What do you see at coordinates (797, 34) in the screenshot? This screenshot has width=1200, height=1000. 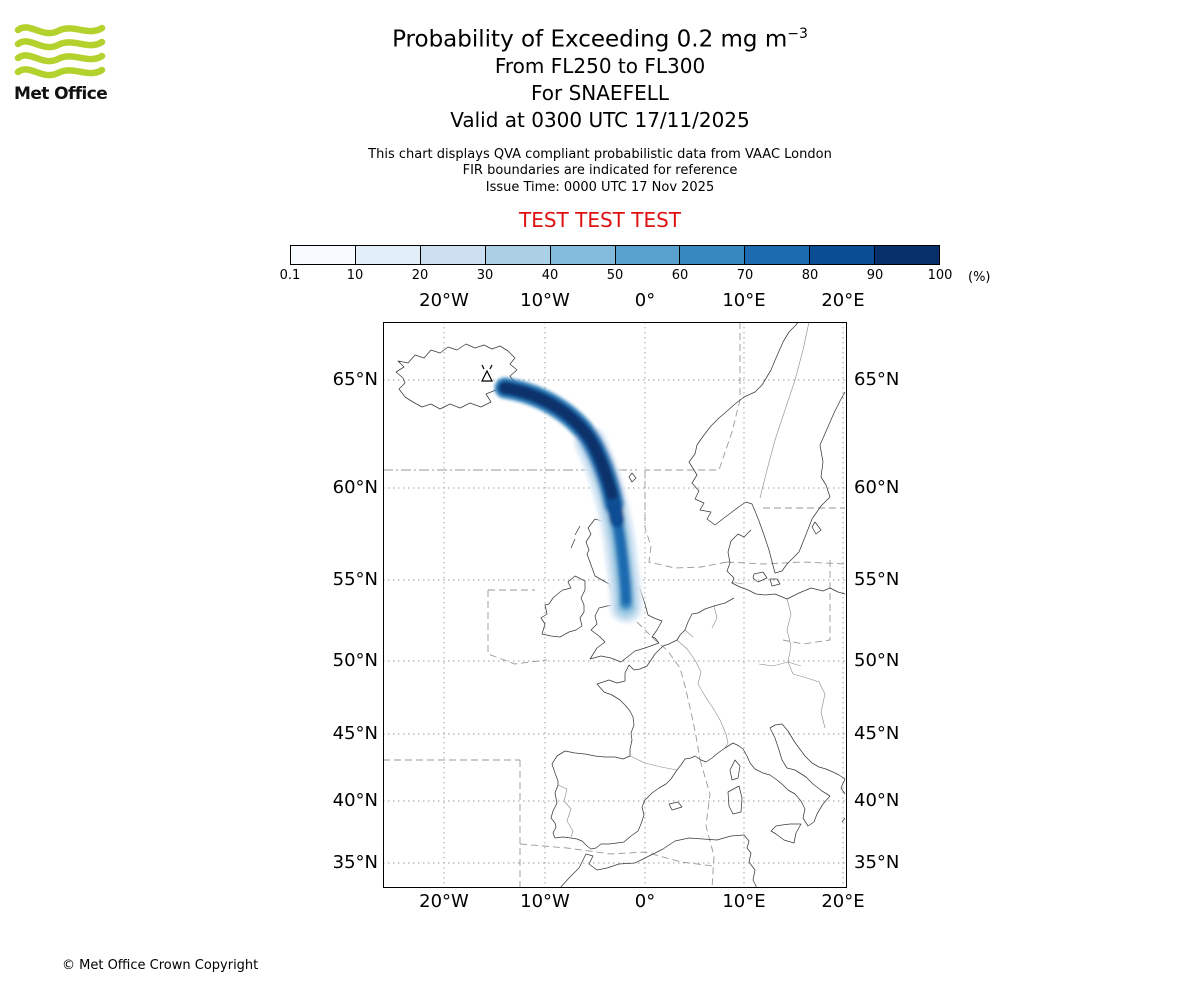 I see `title-exponent: −3` at bounding box center [797, 34].